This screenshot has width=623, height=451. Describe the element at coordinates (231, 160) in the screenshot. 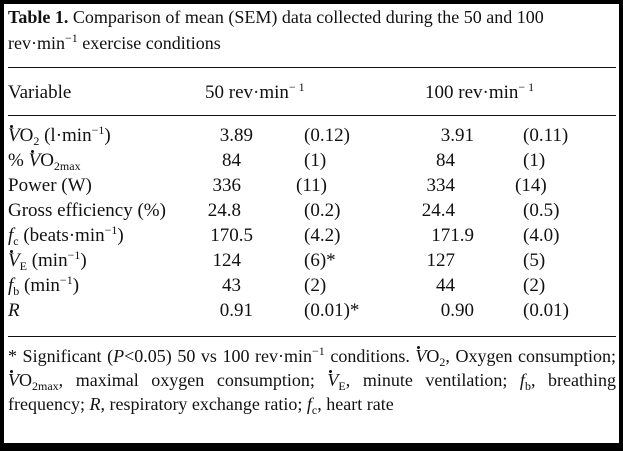

I see `cell-m50: 84` at that location.